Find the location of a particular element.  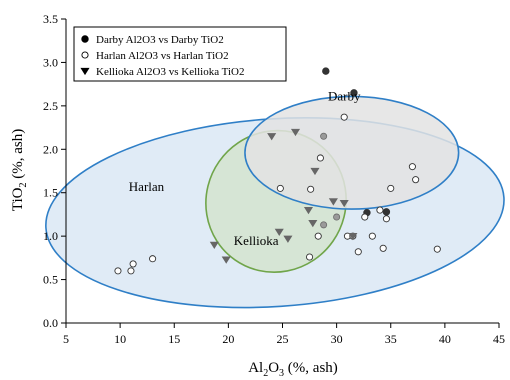

y-axis-label: TiO2 (%, ash) is located at coordinates (19, 170).